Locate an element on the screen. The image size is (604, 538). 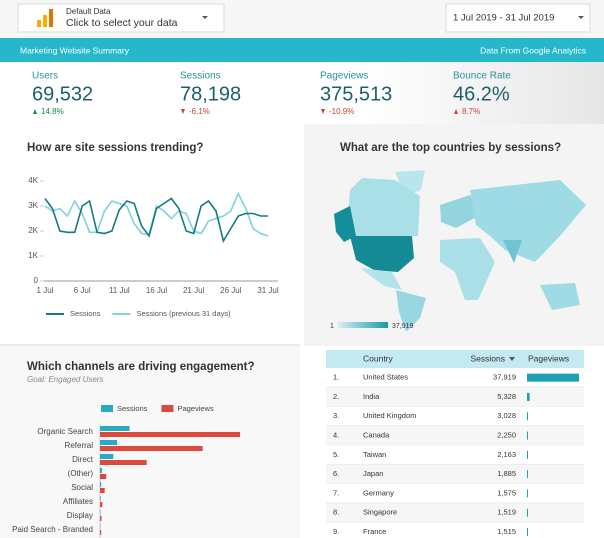
rank-cell: 3. is located at coordinates (336, 415).